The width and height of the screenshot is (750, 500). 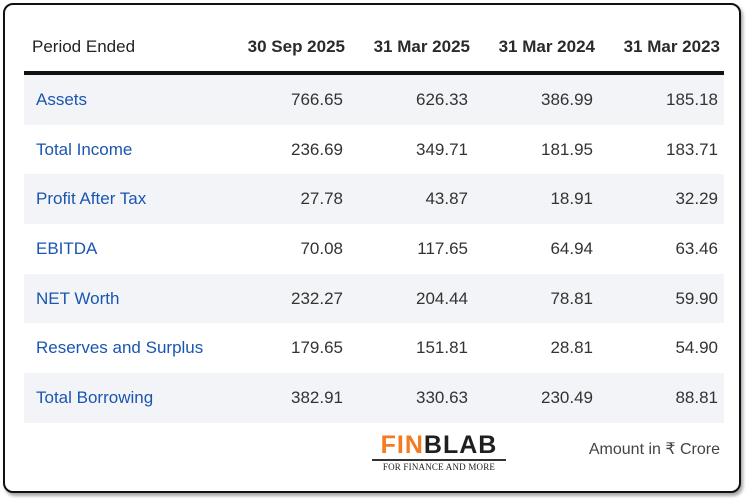 What do you see at coordinates (317, 397) in the screenshot?
I see `cell-value: 382.91` at bounding box center [317, 397].